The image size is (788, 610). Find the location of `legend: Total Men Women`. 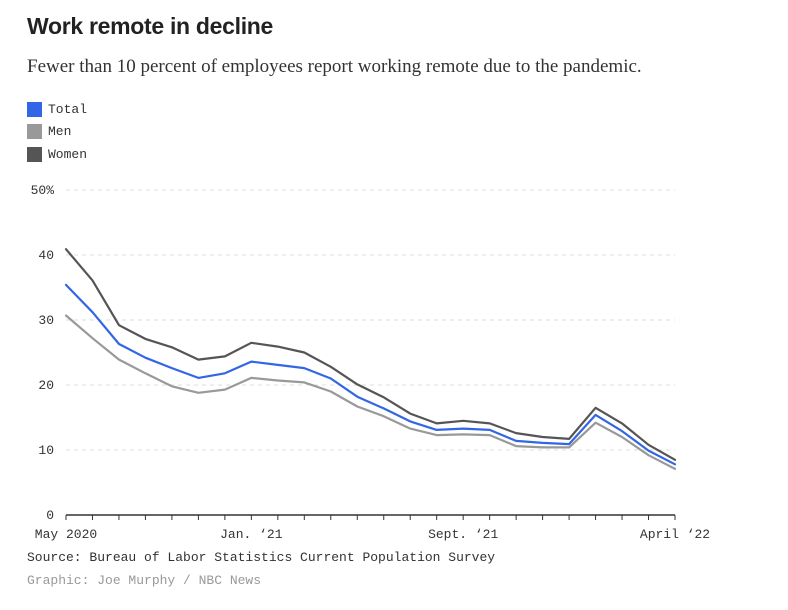

legend: Total Men Women is located at coordinates (57, 132).